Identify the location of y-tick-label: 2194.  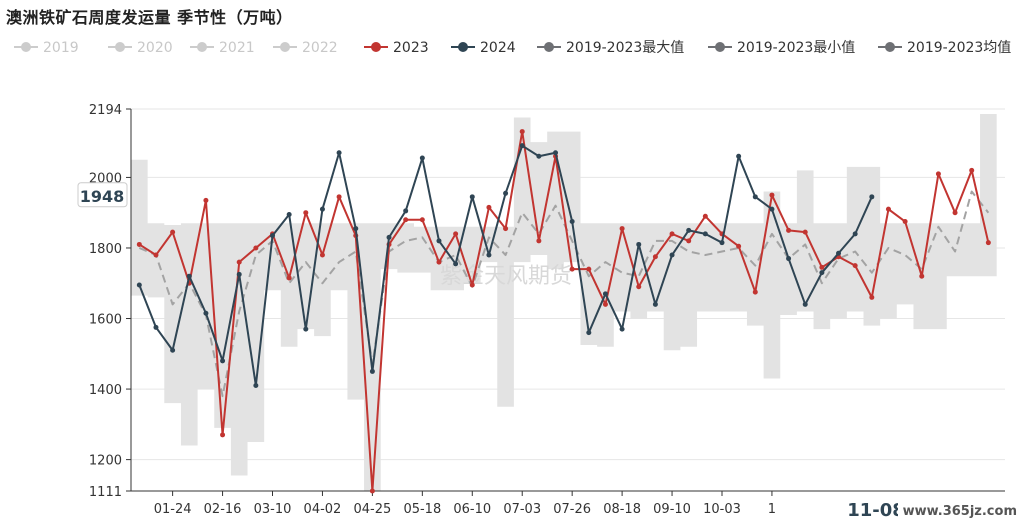
(105, 110).